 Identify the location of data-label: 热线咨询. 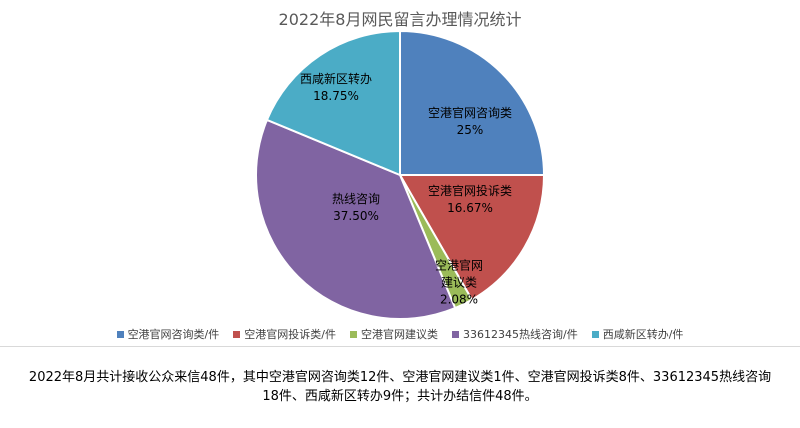
(356, 198).